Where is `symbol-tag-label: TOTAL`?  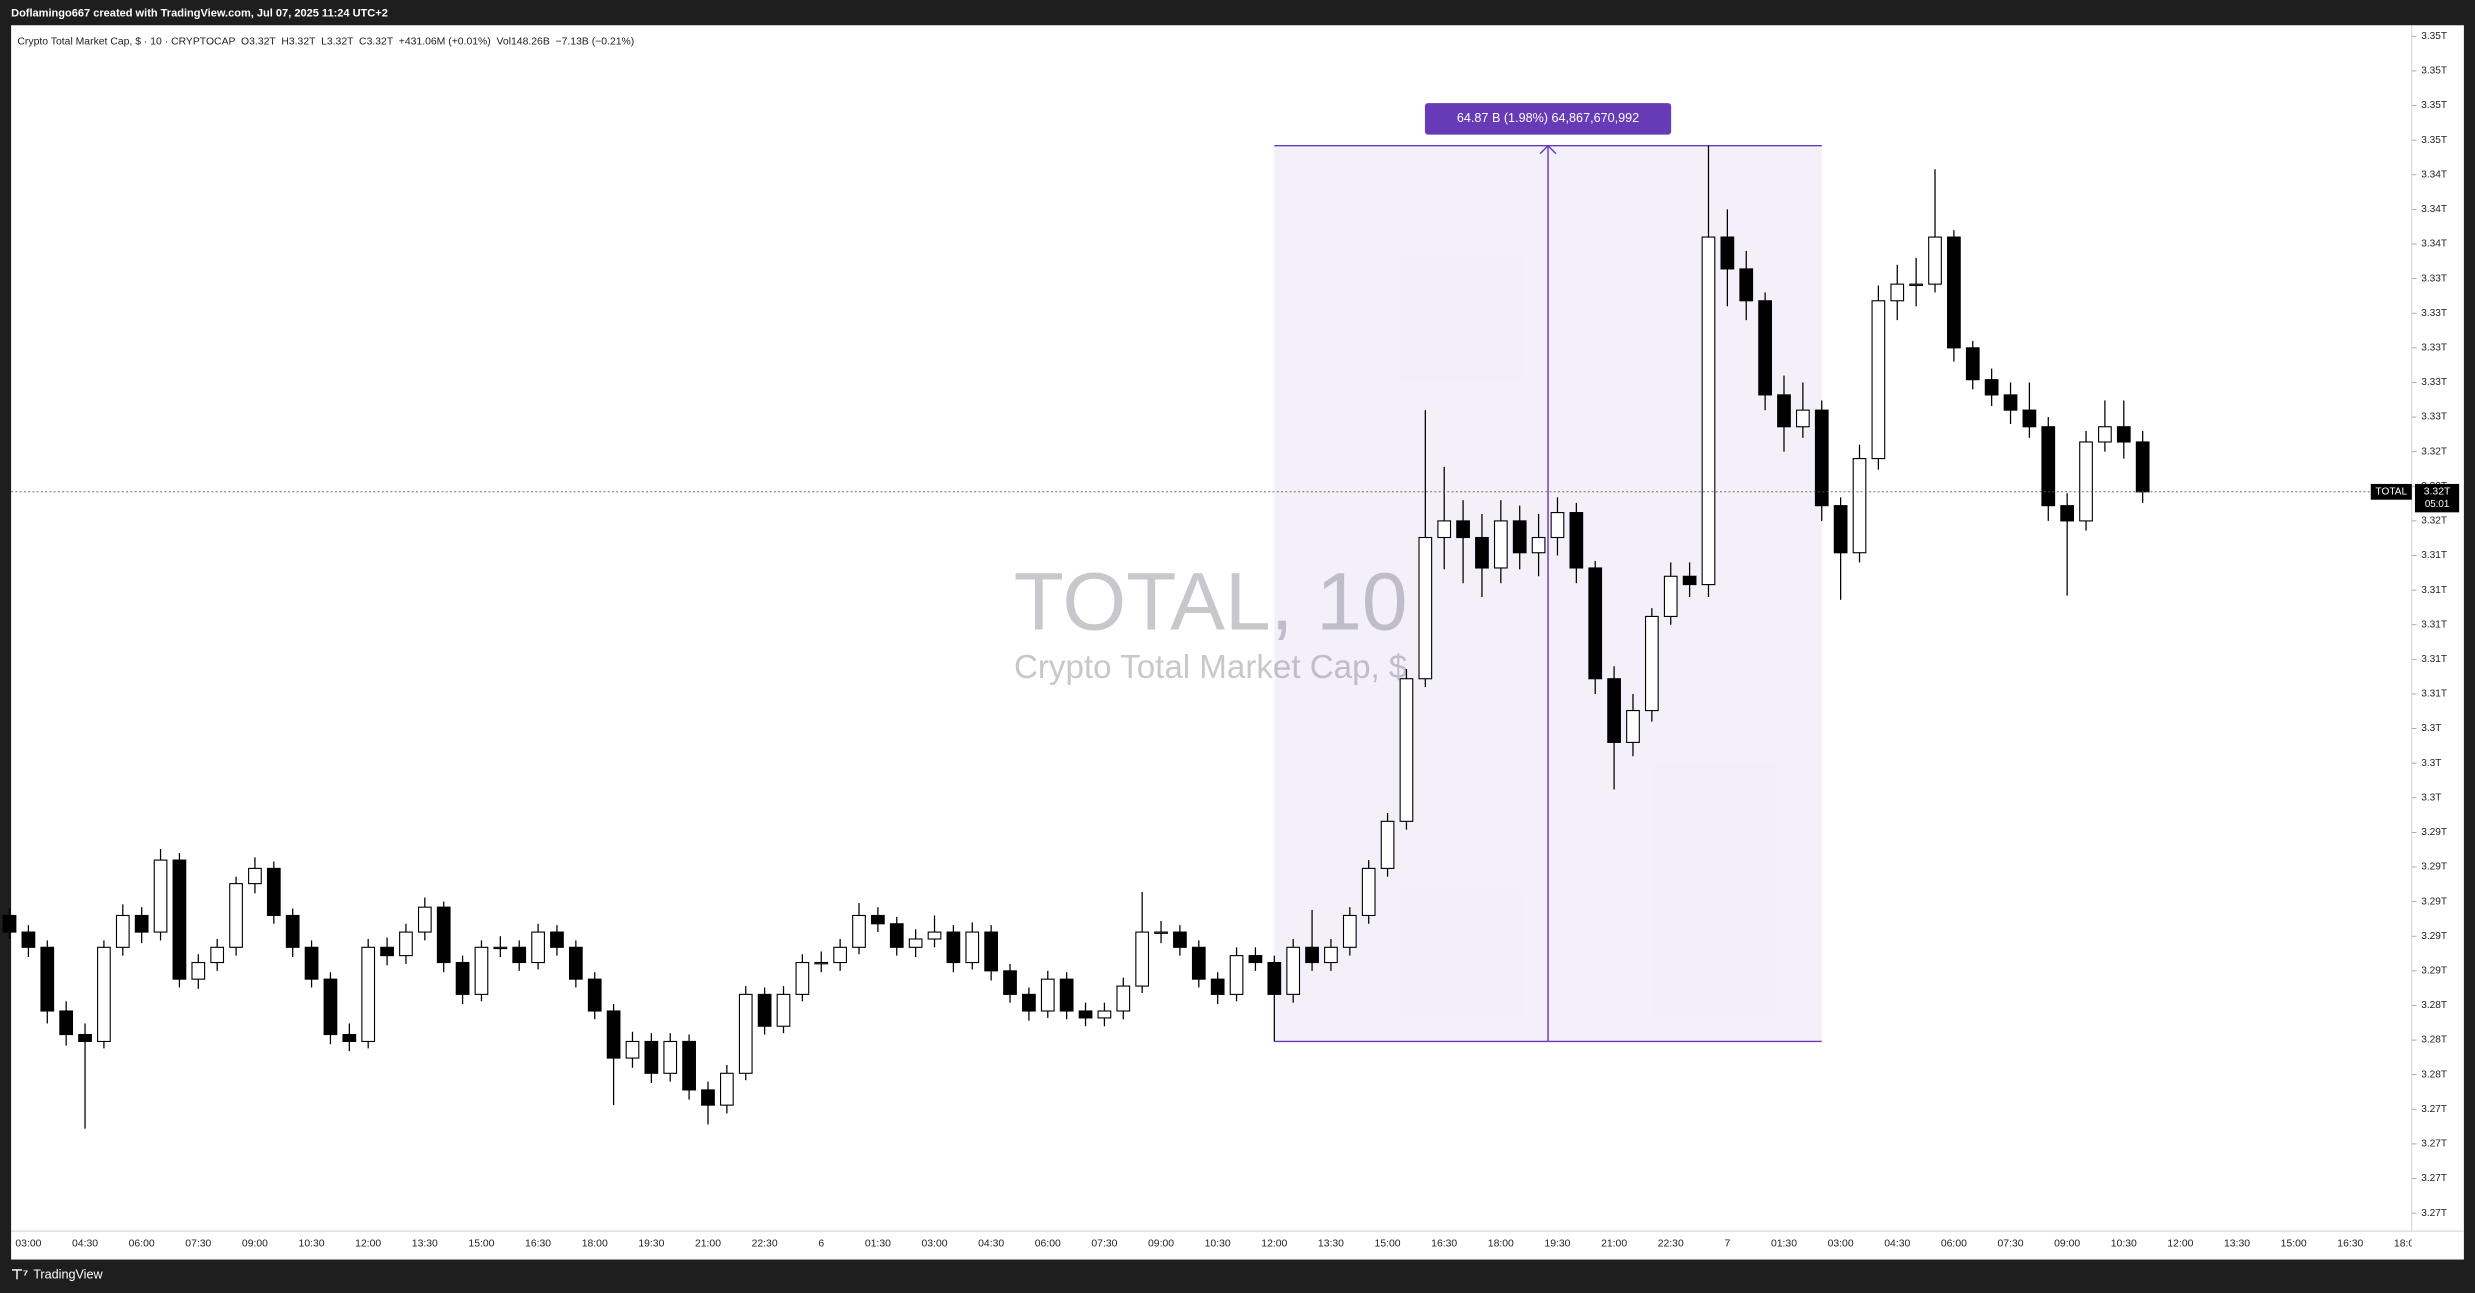
symbol-tag-label: TOTAL is located at coordinates (2391, 491).